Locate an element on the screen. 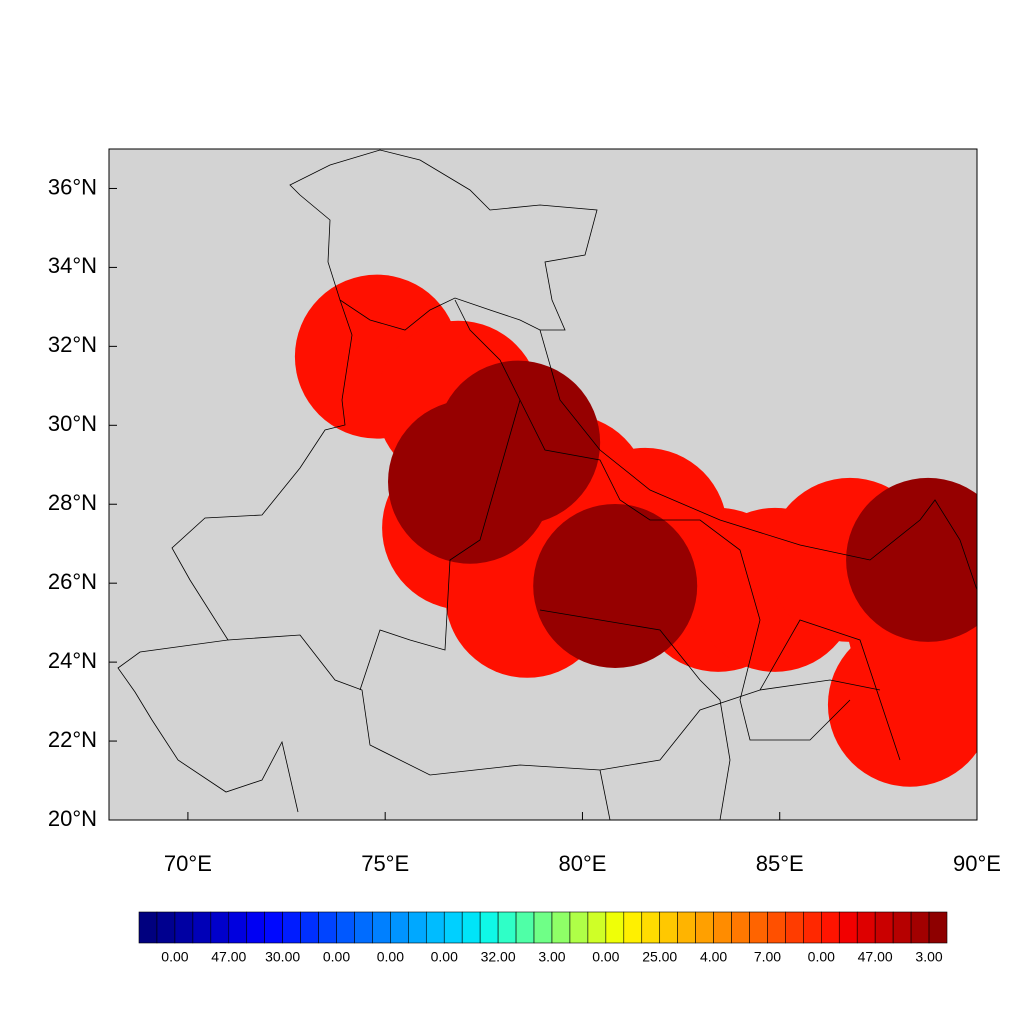 The width and height of the screenshot is (1024, 1024). y-tick-label: 30°N is located at coordinates (72, 423).